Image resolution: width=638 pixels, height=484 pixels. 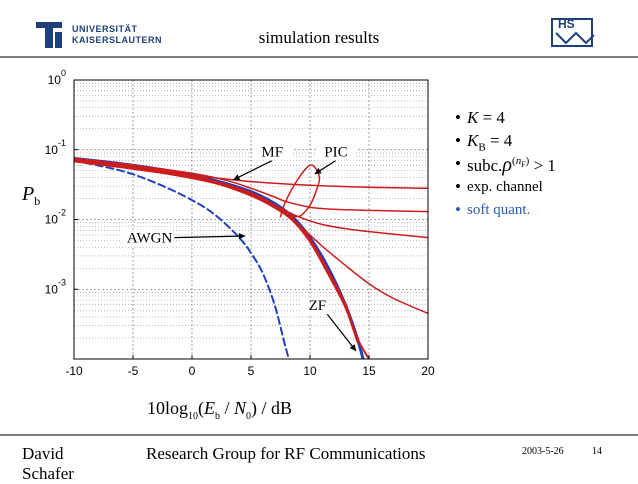 I want to click on x-axis-label: 10log10(Eb / N0) / dB, so click(x=219, y=410).